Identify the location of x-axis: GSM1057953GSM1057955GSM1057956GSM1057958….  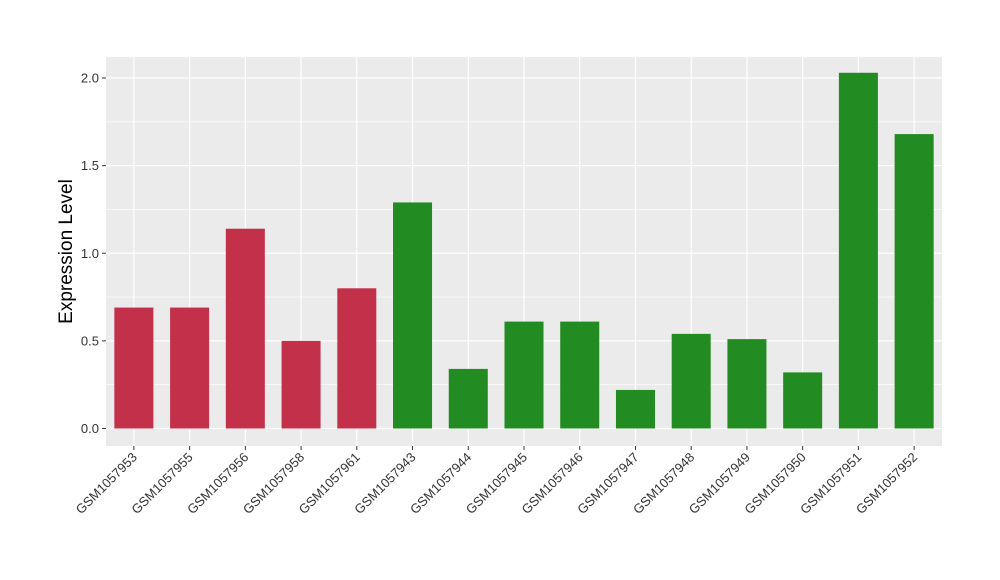
(496, 481).